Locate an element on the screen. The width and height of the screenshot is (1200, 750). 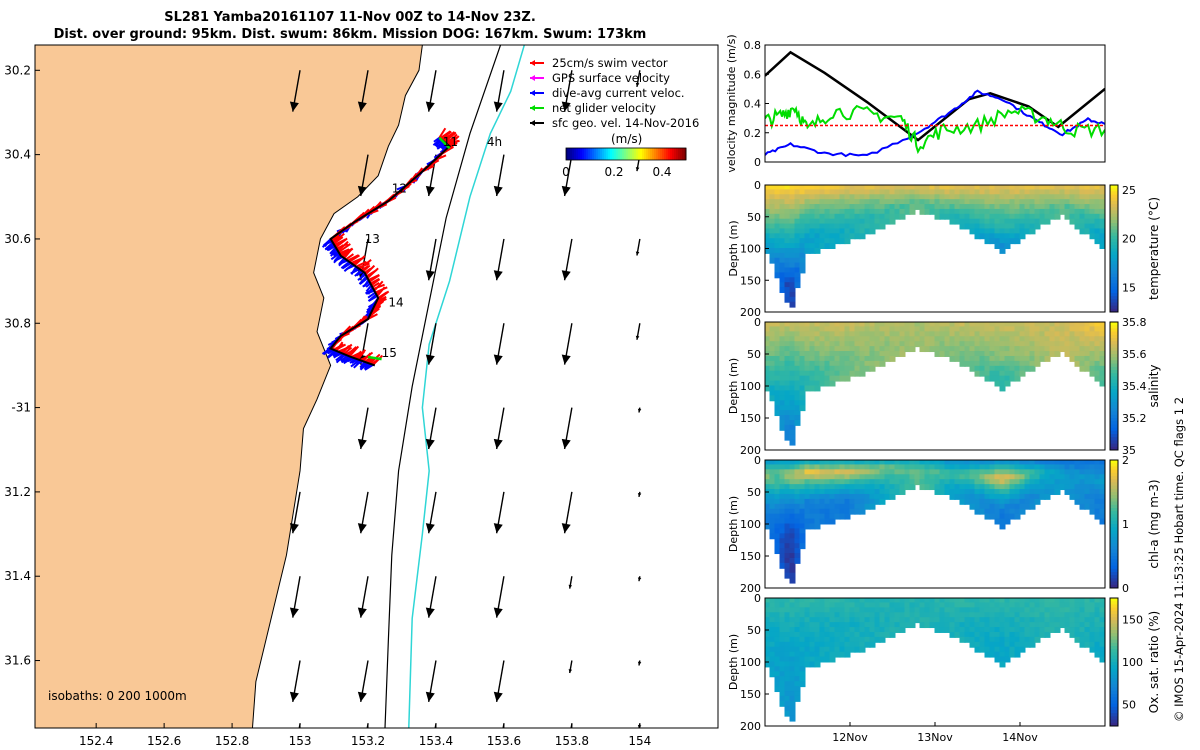
time-x-tick-label: 12Nov is located at coordinates (850, 737).